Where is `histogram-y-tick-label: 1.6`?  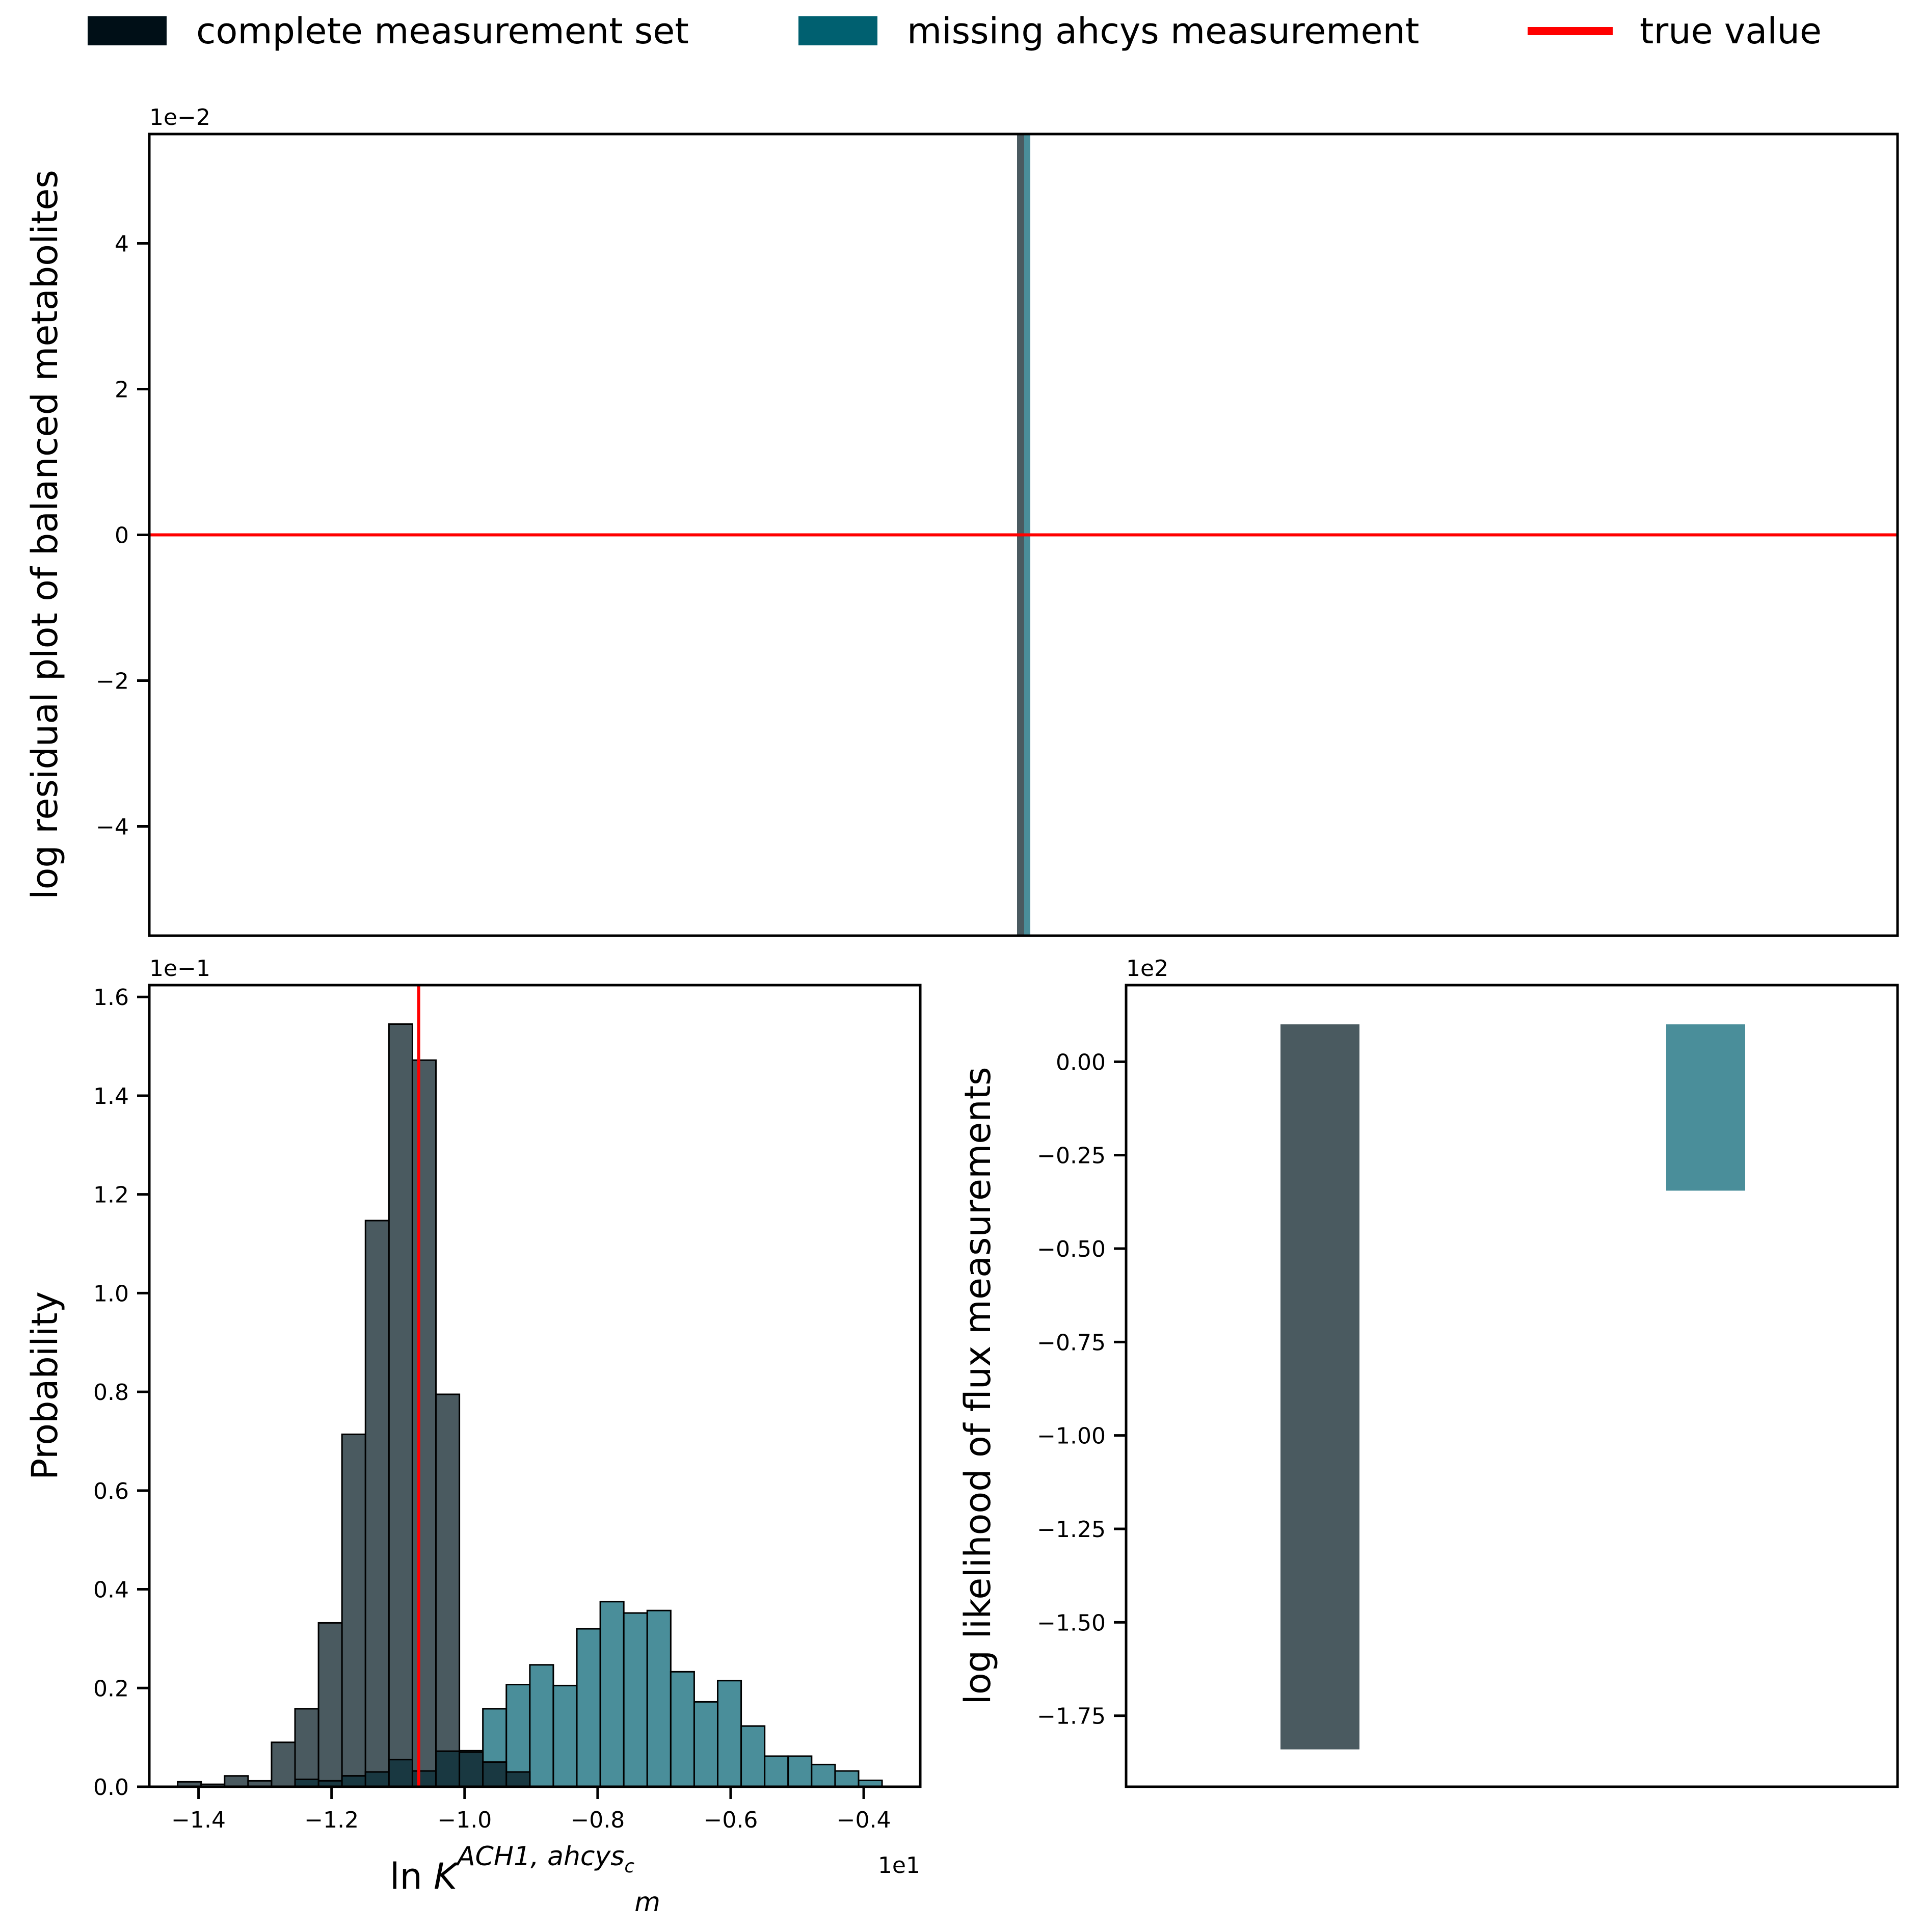
histogram-y-tick-label: 1.6 is located at coordinates (111, 998).